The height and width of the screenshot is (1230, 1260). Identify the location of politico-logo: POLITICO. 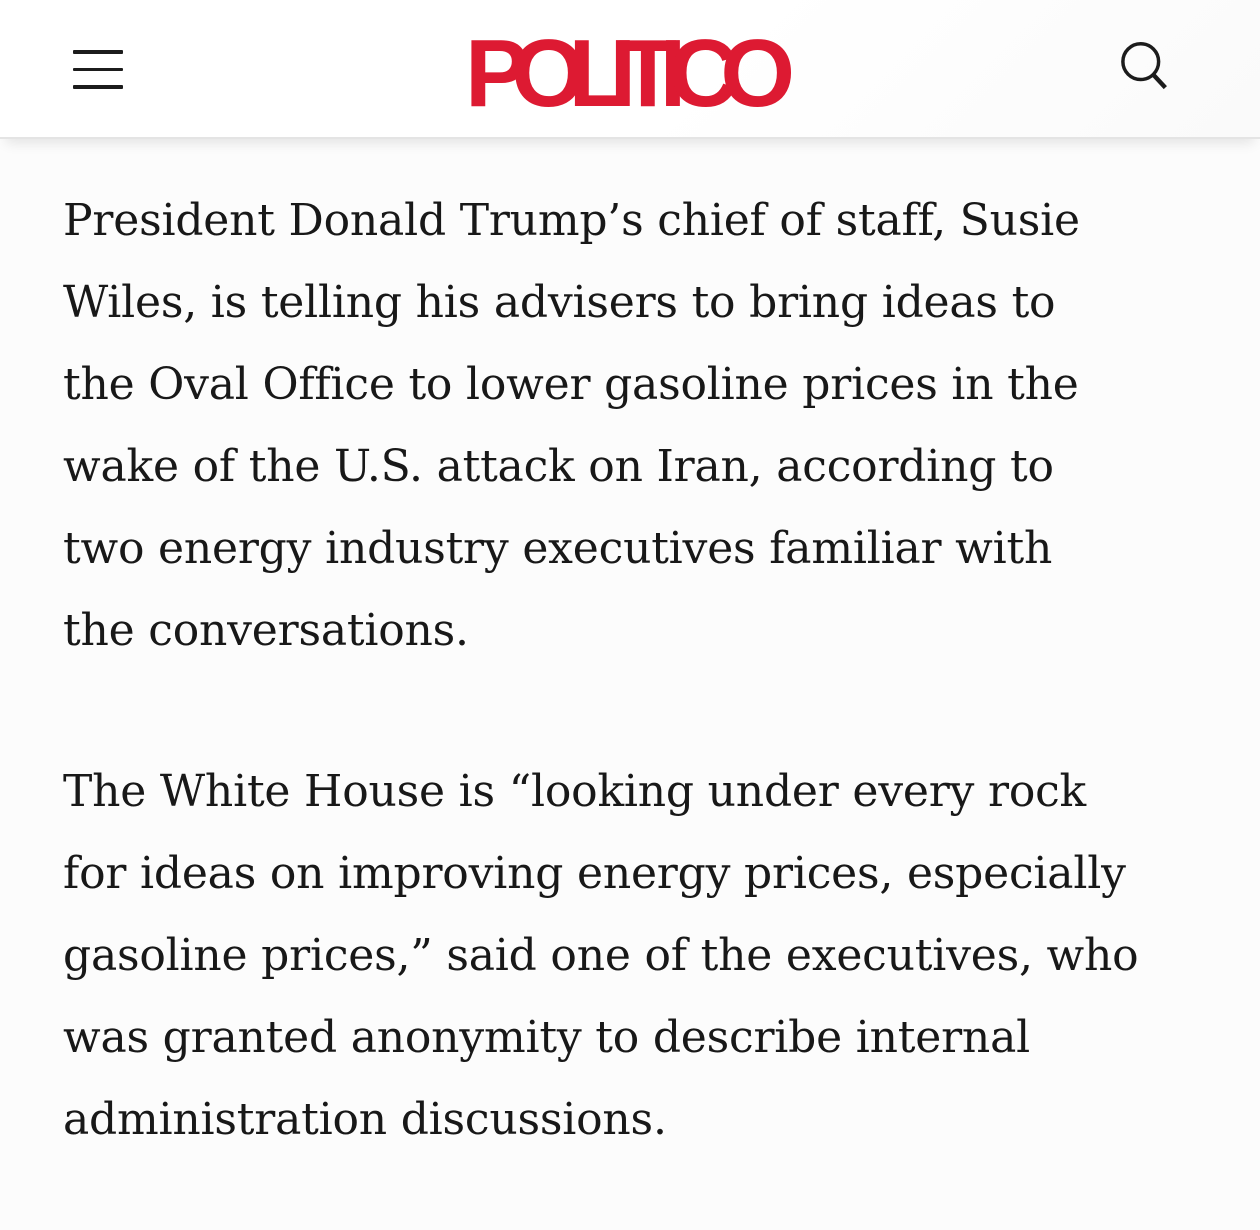
(630, 70).